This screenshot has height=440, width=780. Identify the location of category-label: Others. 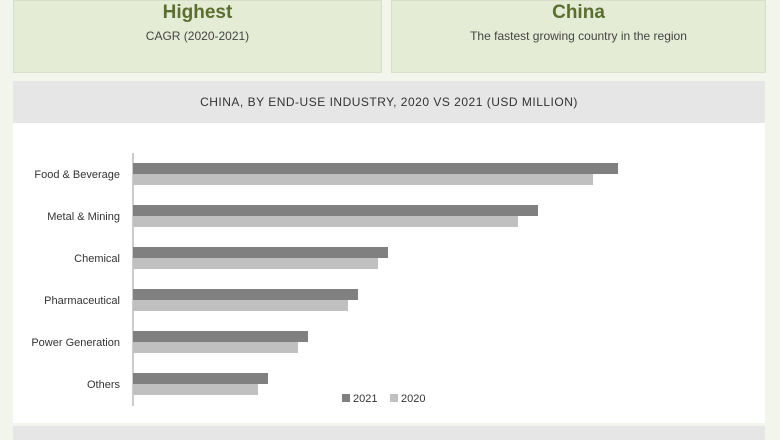
(104, 385).